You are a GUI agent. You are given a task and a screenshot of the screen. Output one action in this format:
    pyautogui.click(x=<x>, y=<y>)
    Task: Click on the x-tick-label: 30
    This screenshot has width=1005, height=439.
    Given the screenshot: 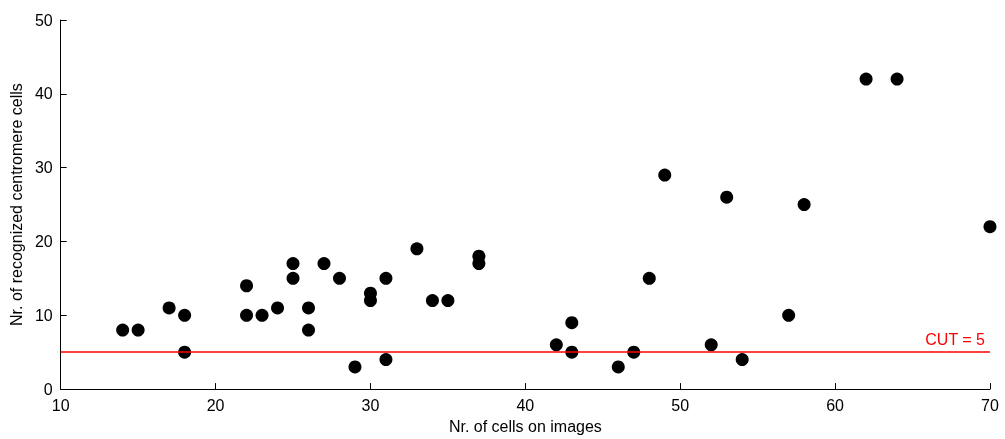 What is the action you would take?
    pyautogui.click(x=370, y=405)
    